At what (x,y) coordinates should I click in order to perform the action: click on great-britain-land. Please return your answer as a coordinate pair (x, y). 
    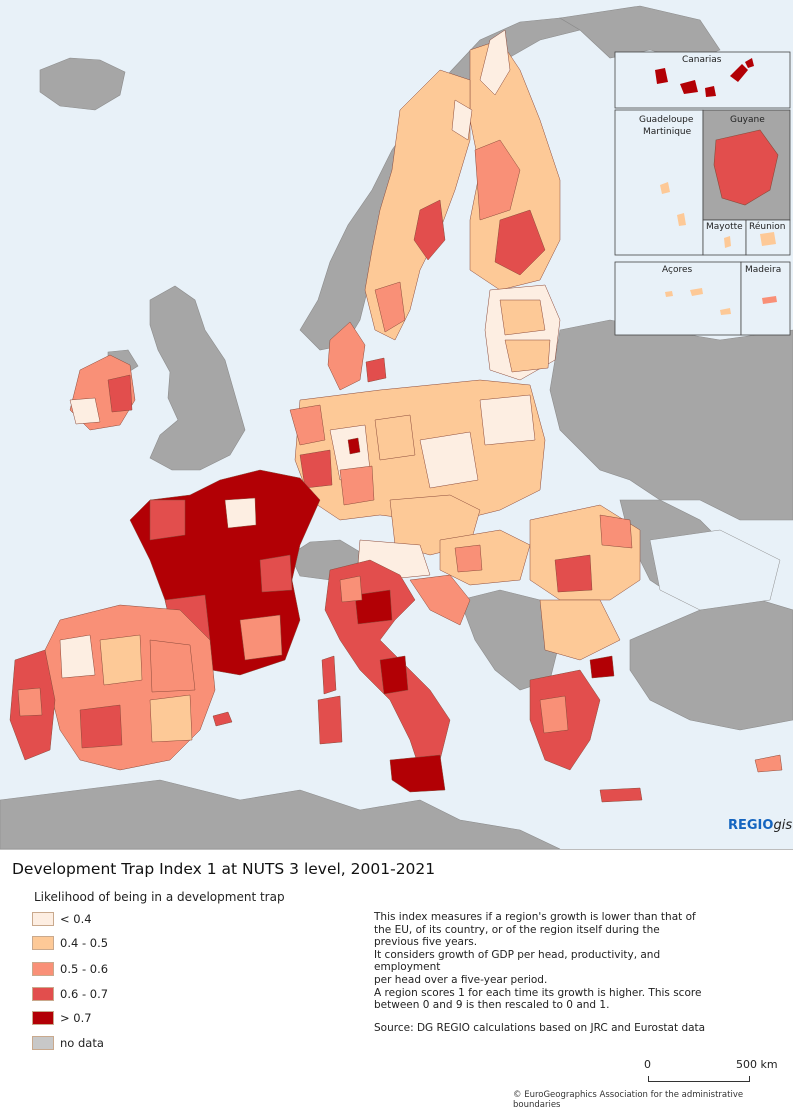
    Looking at the image, I should click on (197, 378).